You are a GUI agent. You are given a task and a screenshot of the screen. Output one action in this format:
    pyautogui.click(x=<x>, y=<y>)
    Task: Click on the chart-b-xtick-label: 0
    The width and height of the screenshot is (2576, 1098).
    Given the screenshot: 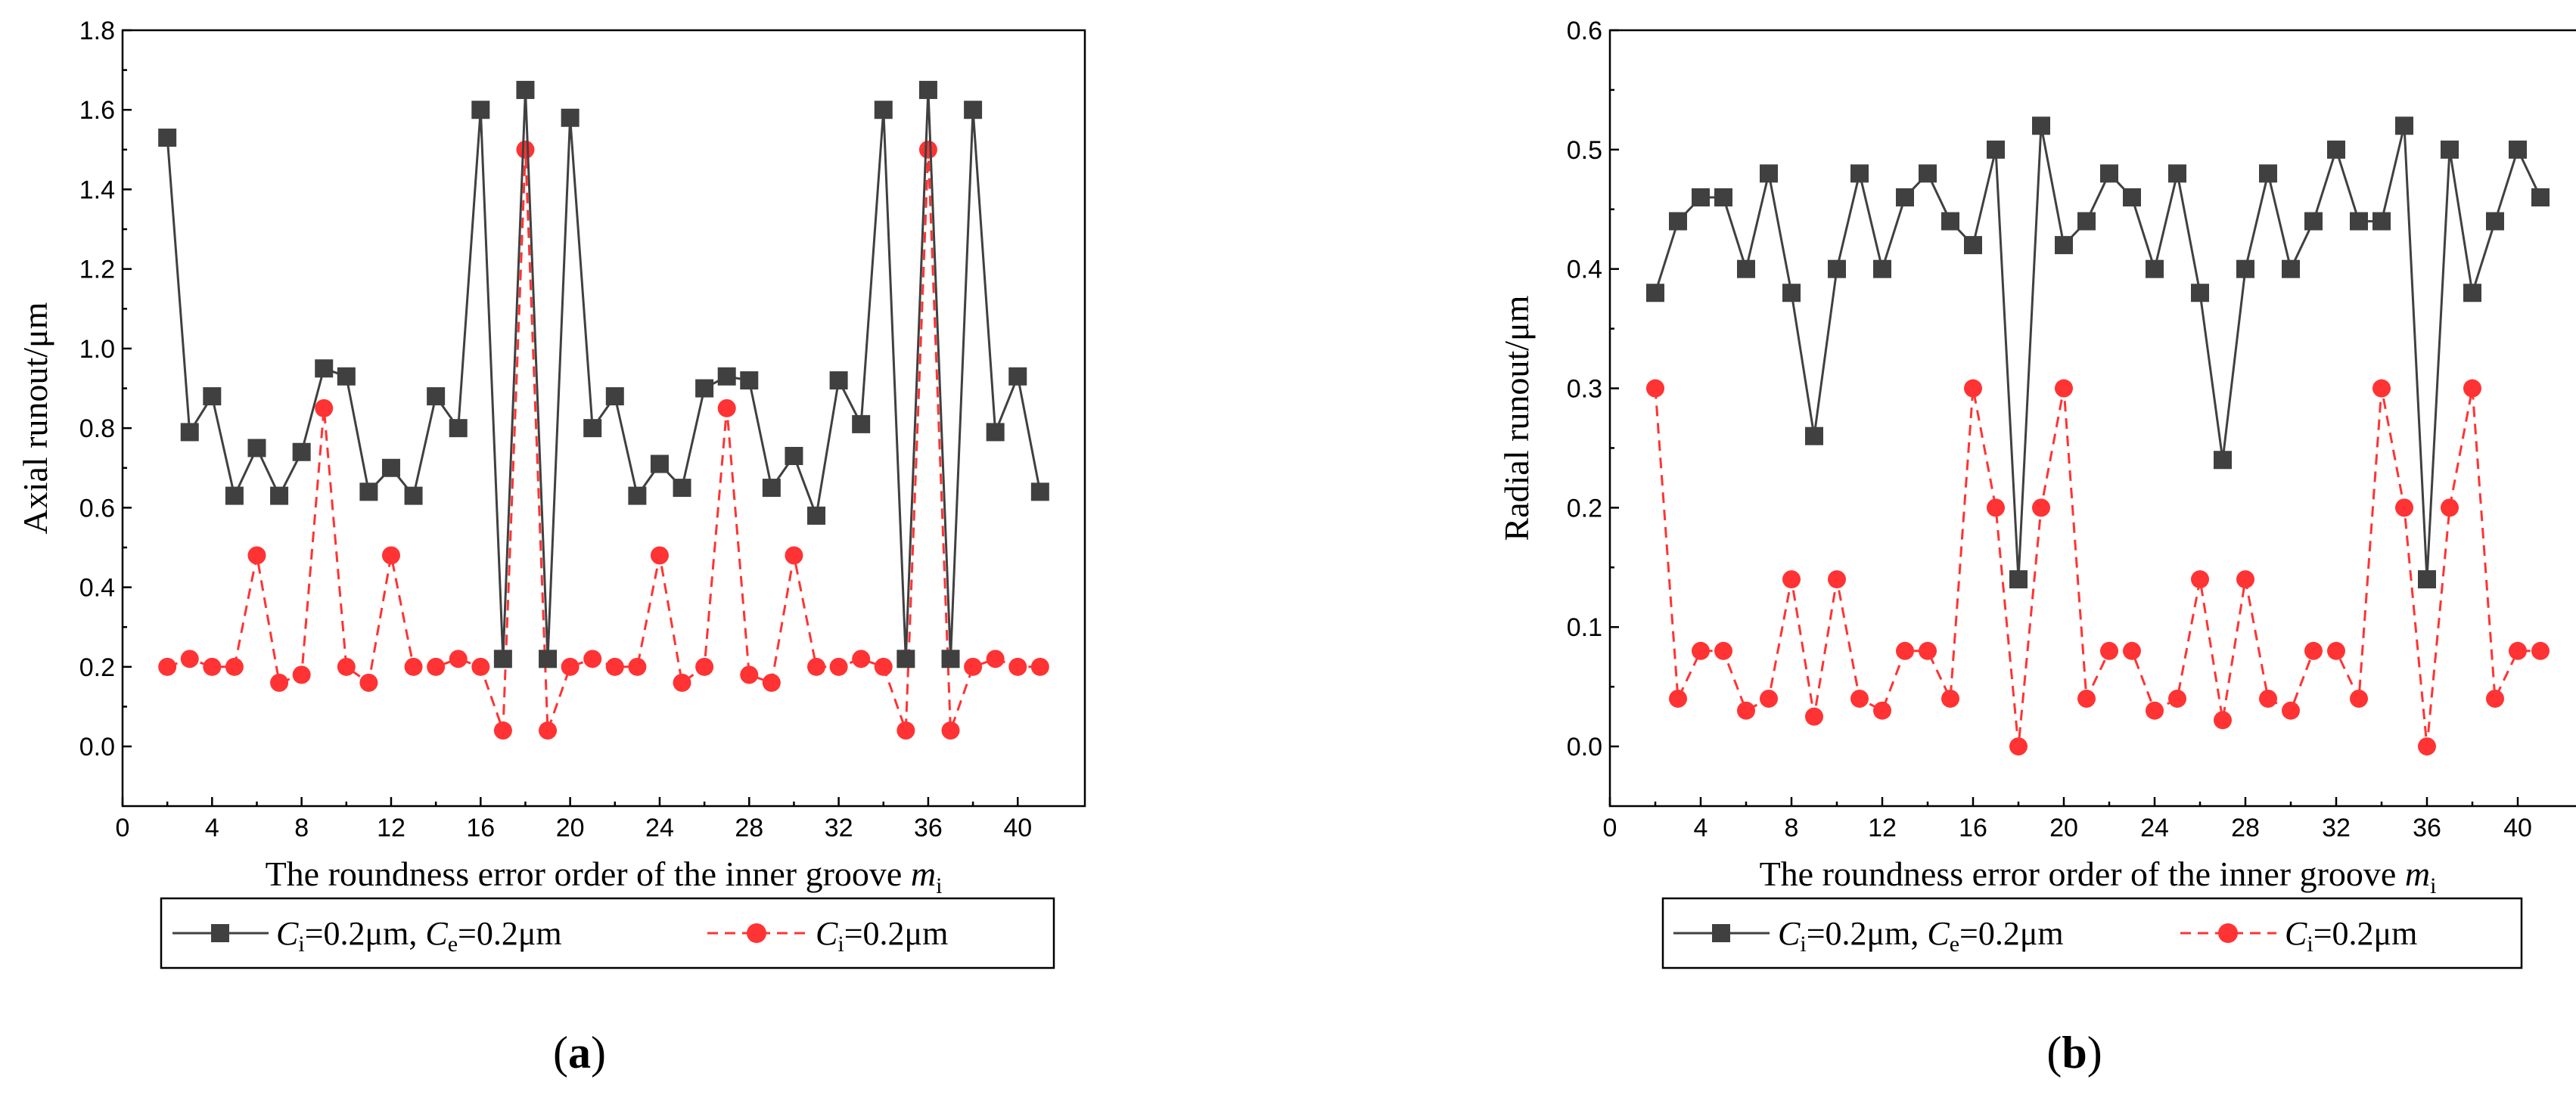 What is the action you would take?
    pyautogui.click(x=1610, y=828)
    